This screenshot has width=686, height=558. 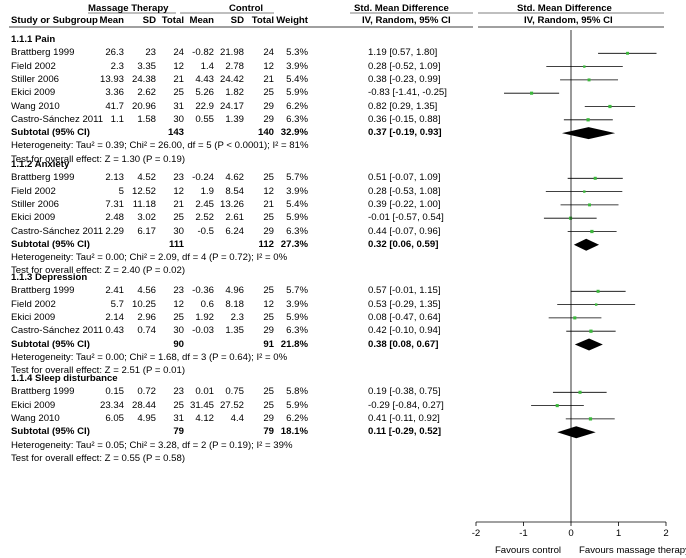 What do you see at coordinates (204, 317) in the screenshot?
I see `study-m2: 1.92` at bounding box center [204, 317].